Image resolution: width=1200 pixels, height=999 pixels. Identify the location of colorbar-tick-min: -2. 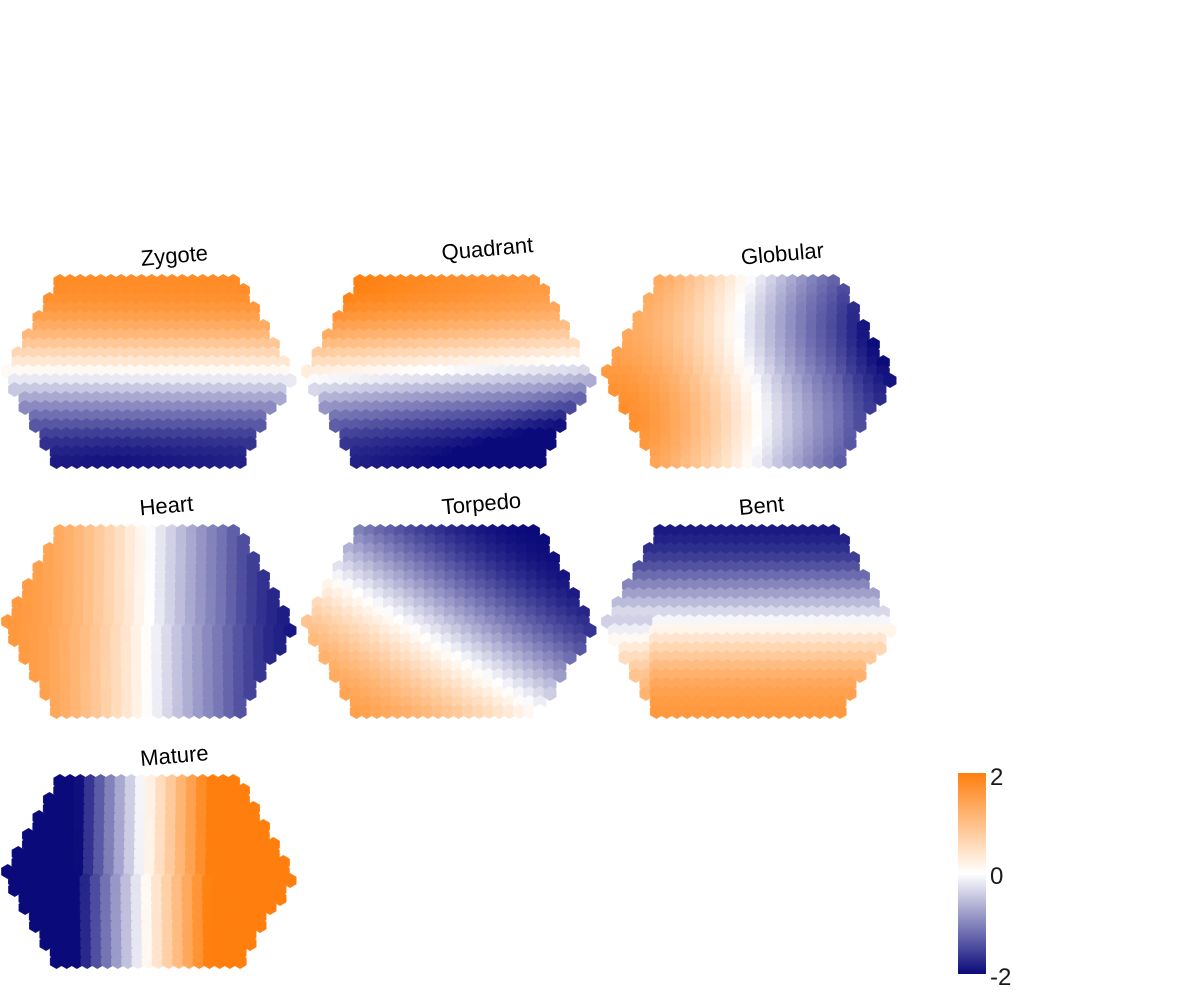
(1000, 977).